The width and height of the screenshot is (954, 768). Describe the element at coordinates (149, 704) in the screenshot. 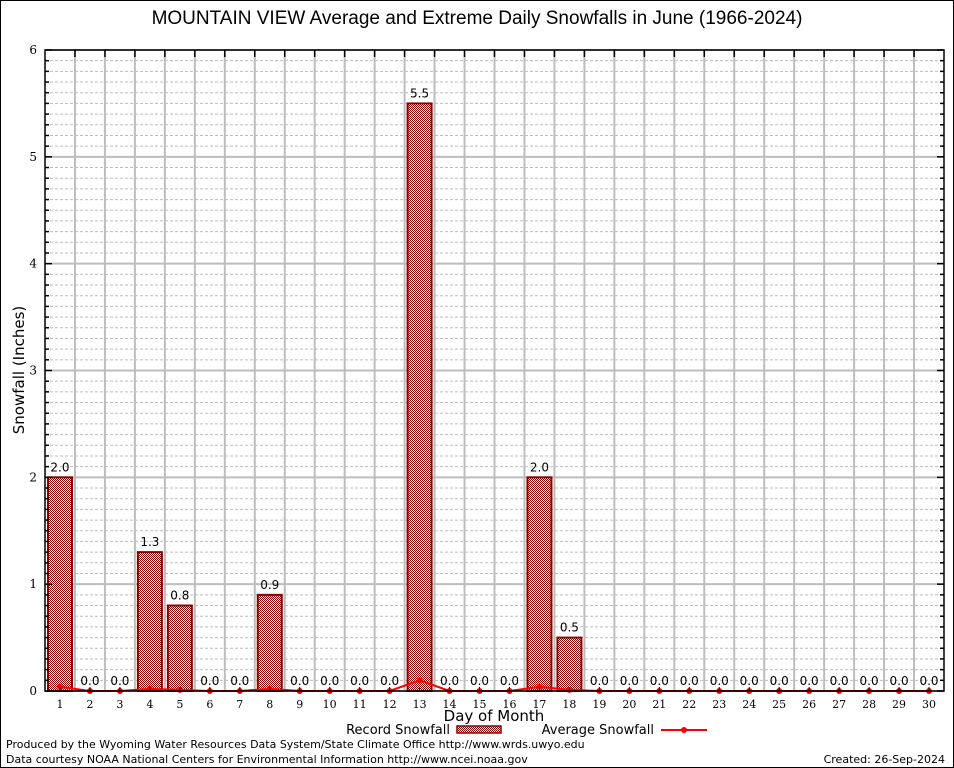

I see `x-tick-label: 4` at that location.